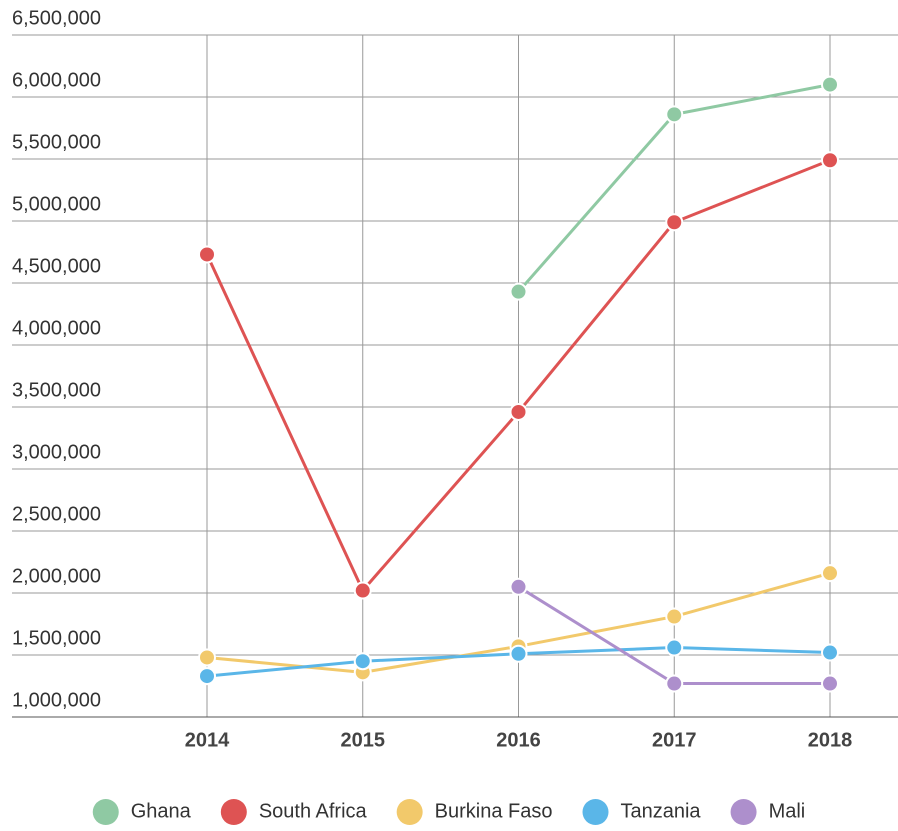 The height and width of the screenshot is (831, 898). I want to click on legend-label: Burkina Faso, so click(494, 811).